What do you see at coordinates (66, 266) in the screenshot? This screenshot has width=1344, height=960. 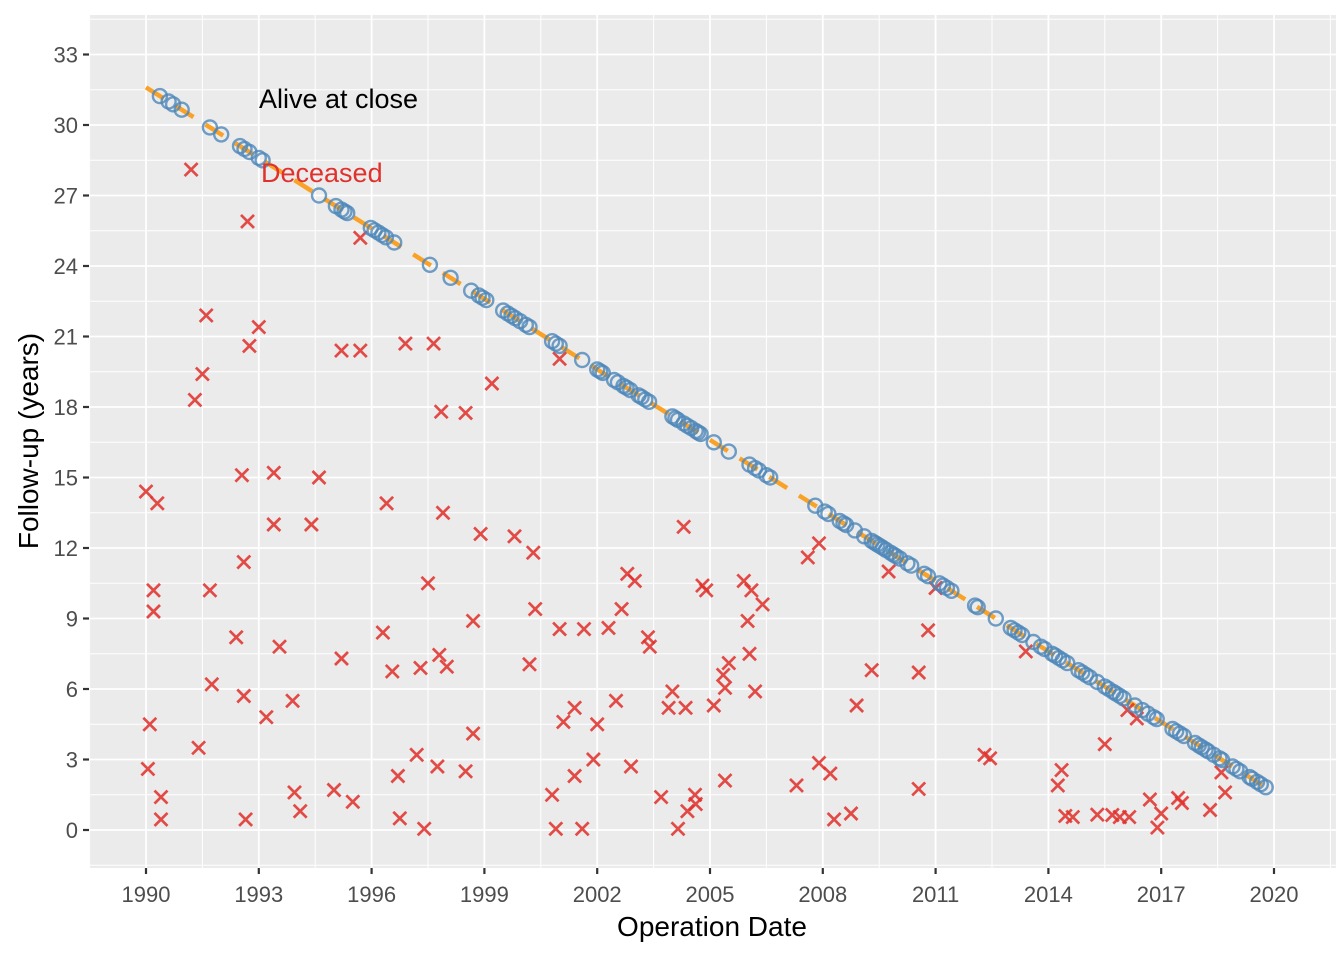 I see `y-tick-label: 24` at bounding box center [66, 266].